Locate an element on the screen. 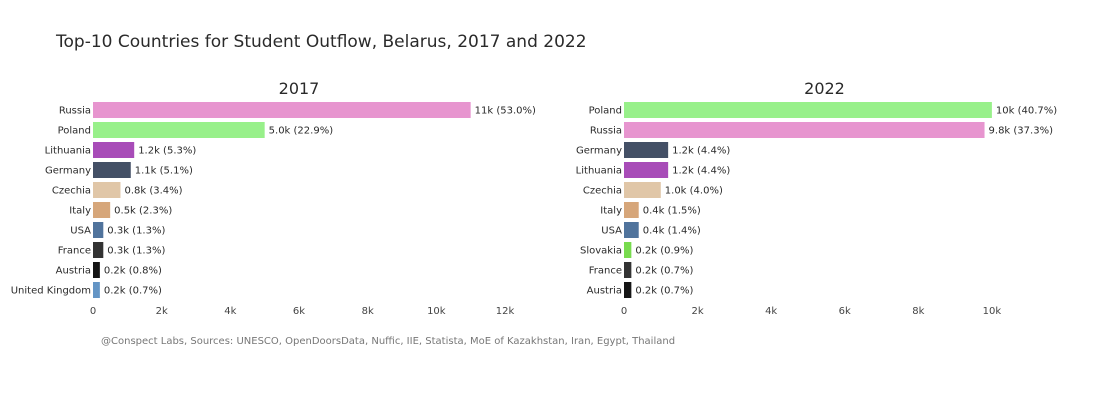  bar-slovakia is located at coordinates (628, 250).